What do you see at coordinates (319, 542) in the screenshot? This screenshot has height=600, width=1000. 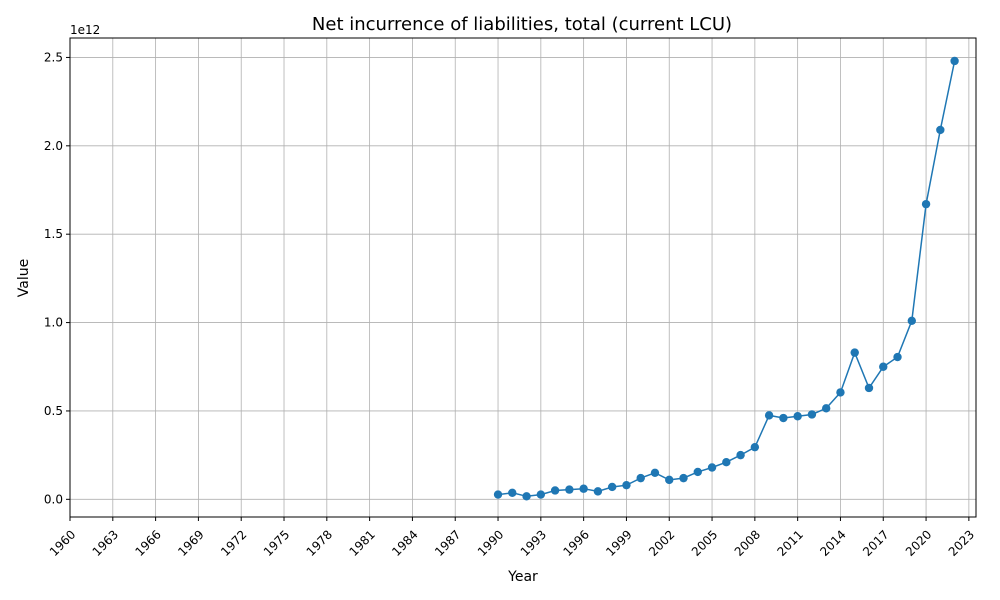 I see `x-tick-label: 1978` at bounding box center [319, 542].